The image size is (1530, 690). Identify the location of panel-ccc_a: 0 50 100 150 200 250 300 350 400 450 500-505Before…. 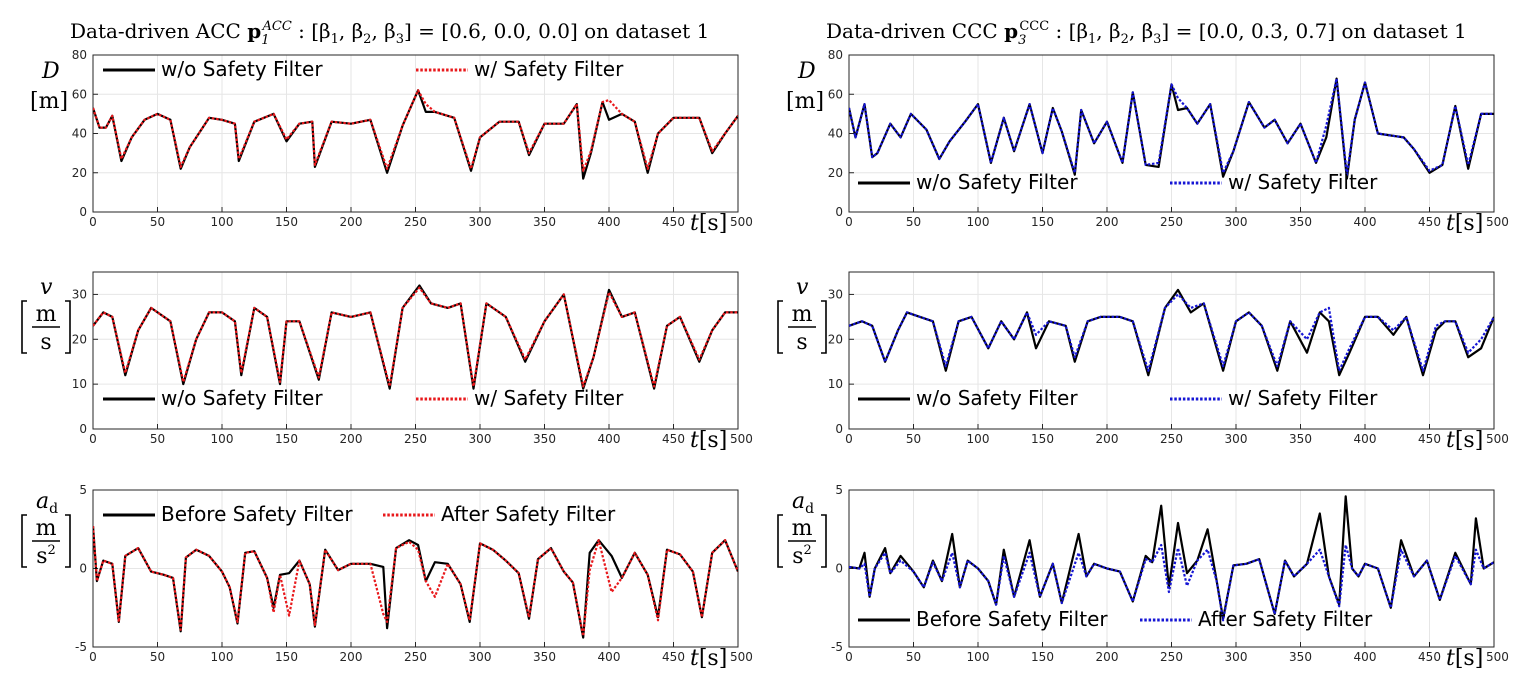
(1170, 577).